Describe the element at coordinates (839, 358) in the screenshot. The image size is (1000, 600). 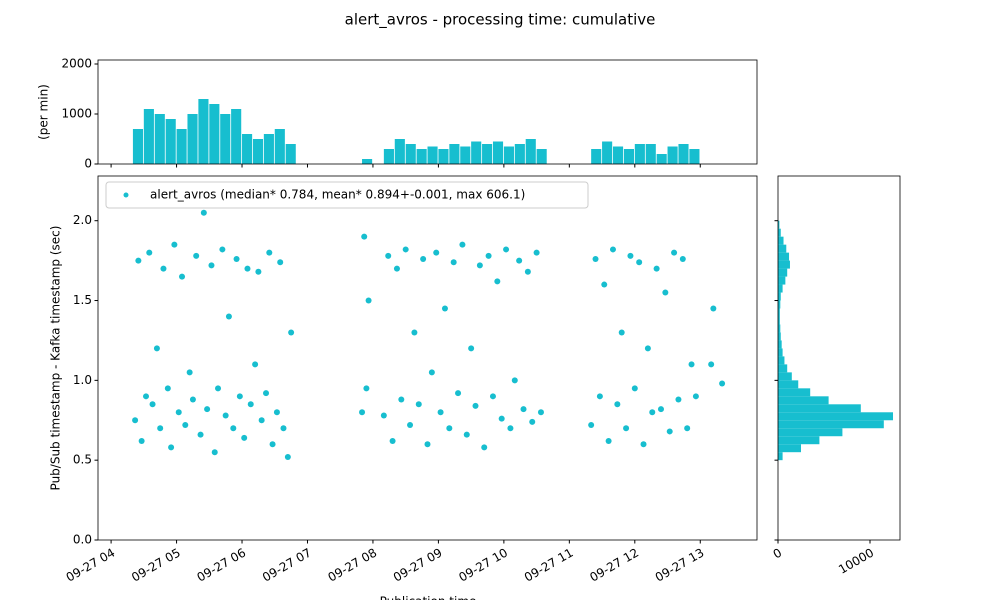
I see `axes-frame` at that location.